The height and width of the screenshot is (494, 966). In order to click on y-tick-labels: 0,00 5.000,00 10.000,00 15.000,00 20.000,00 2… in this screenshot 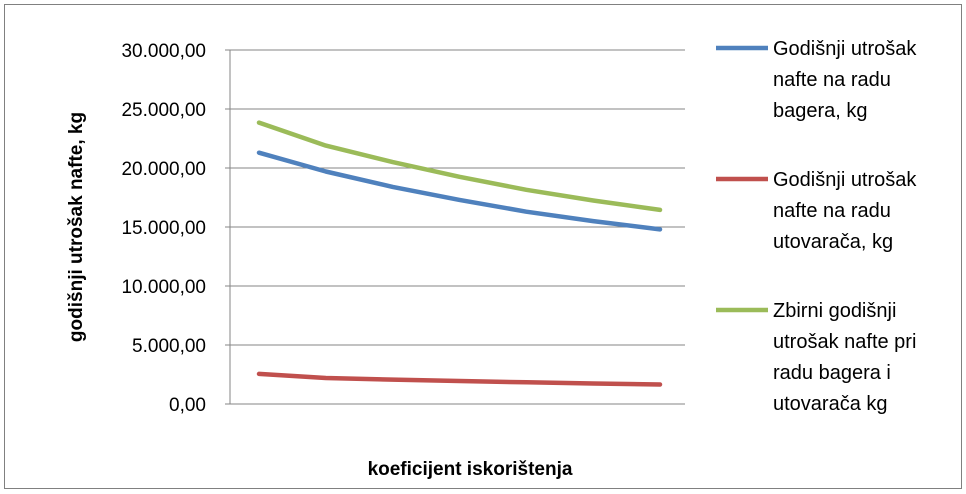, I will do `click(163, 228)`.